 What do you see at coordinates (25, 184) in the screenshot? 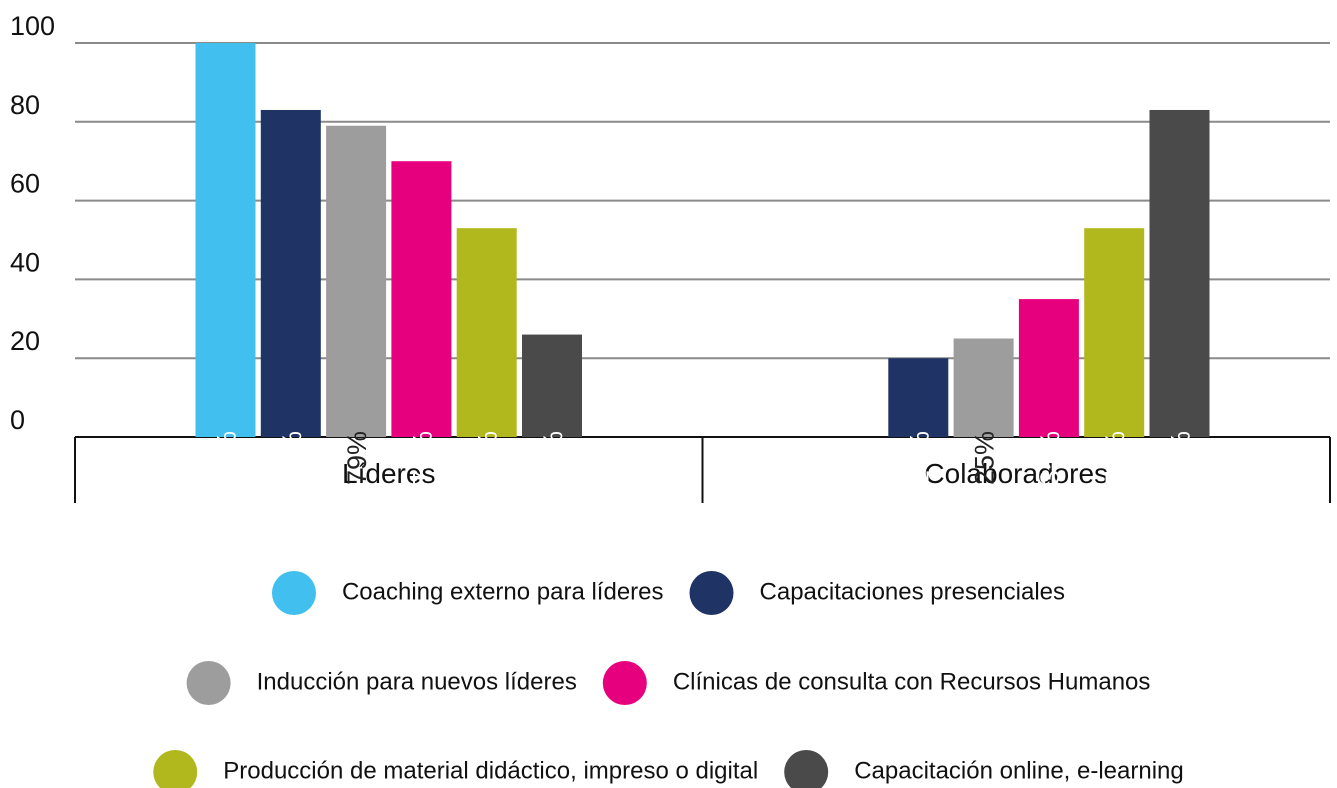
I see `y-tick-label: 60` at bounding box center [25, 184].